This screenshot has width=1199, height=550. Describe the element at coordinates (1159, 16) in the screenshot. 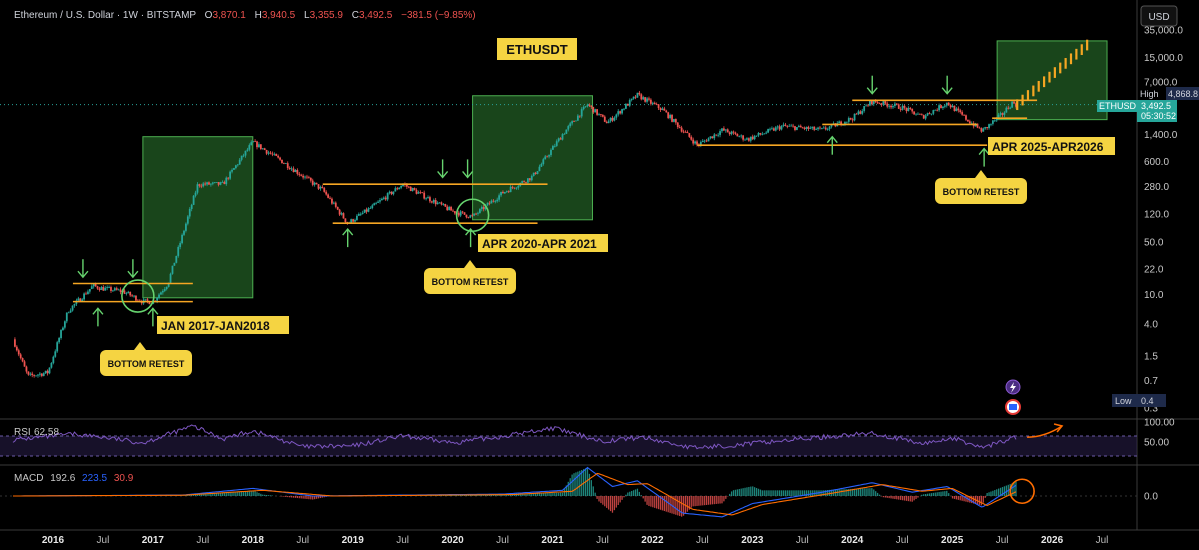

I see `currency-button: USD` at that location.